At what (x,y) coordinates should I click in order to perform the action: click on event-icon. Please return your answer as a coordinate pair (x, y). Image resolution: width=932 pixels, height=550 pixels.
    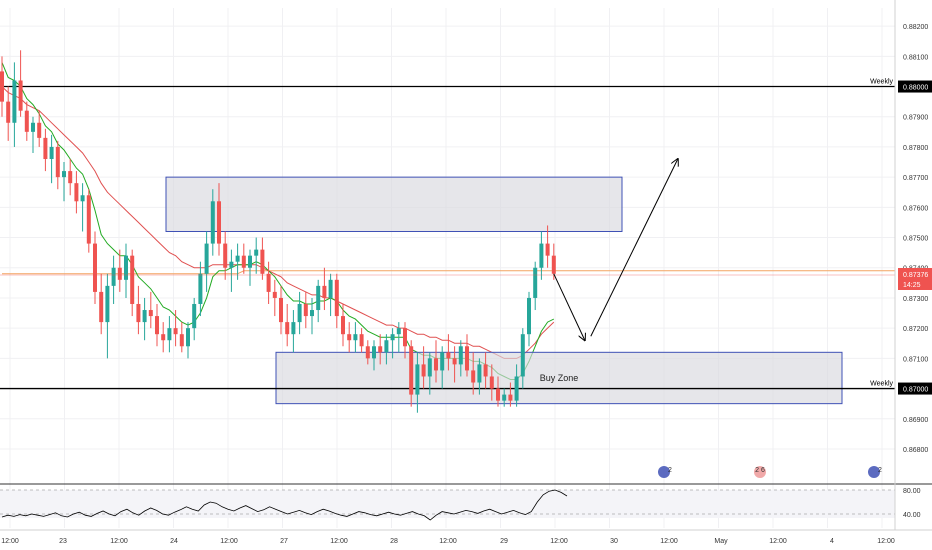
    Looking at the image, I should click on (664, 472).